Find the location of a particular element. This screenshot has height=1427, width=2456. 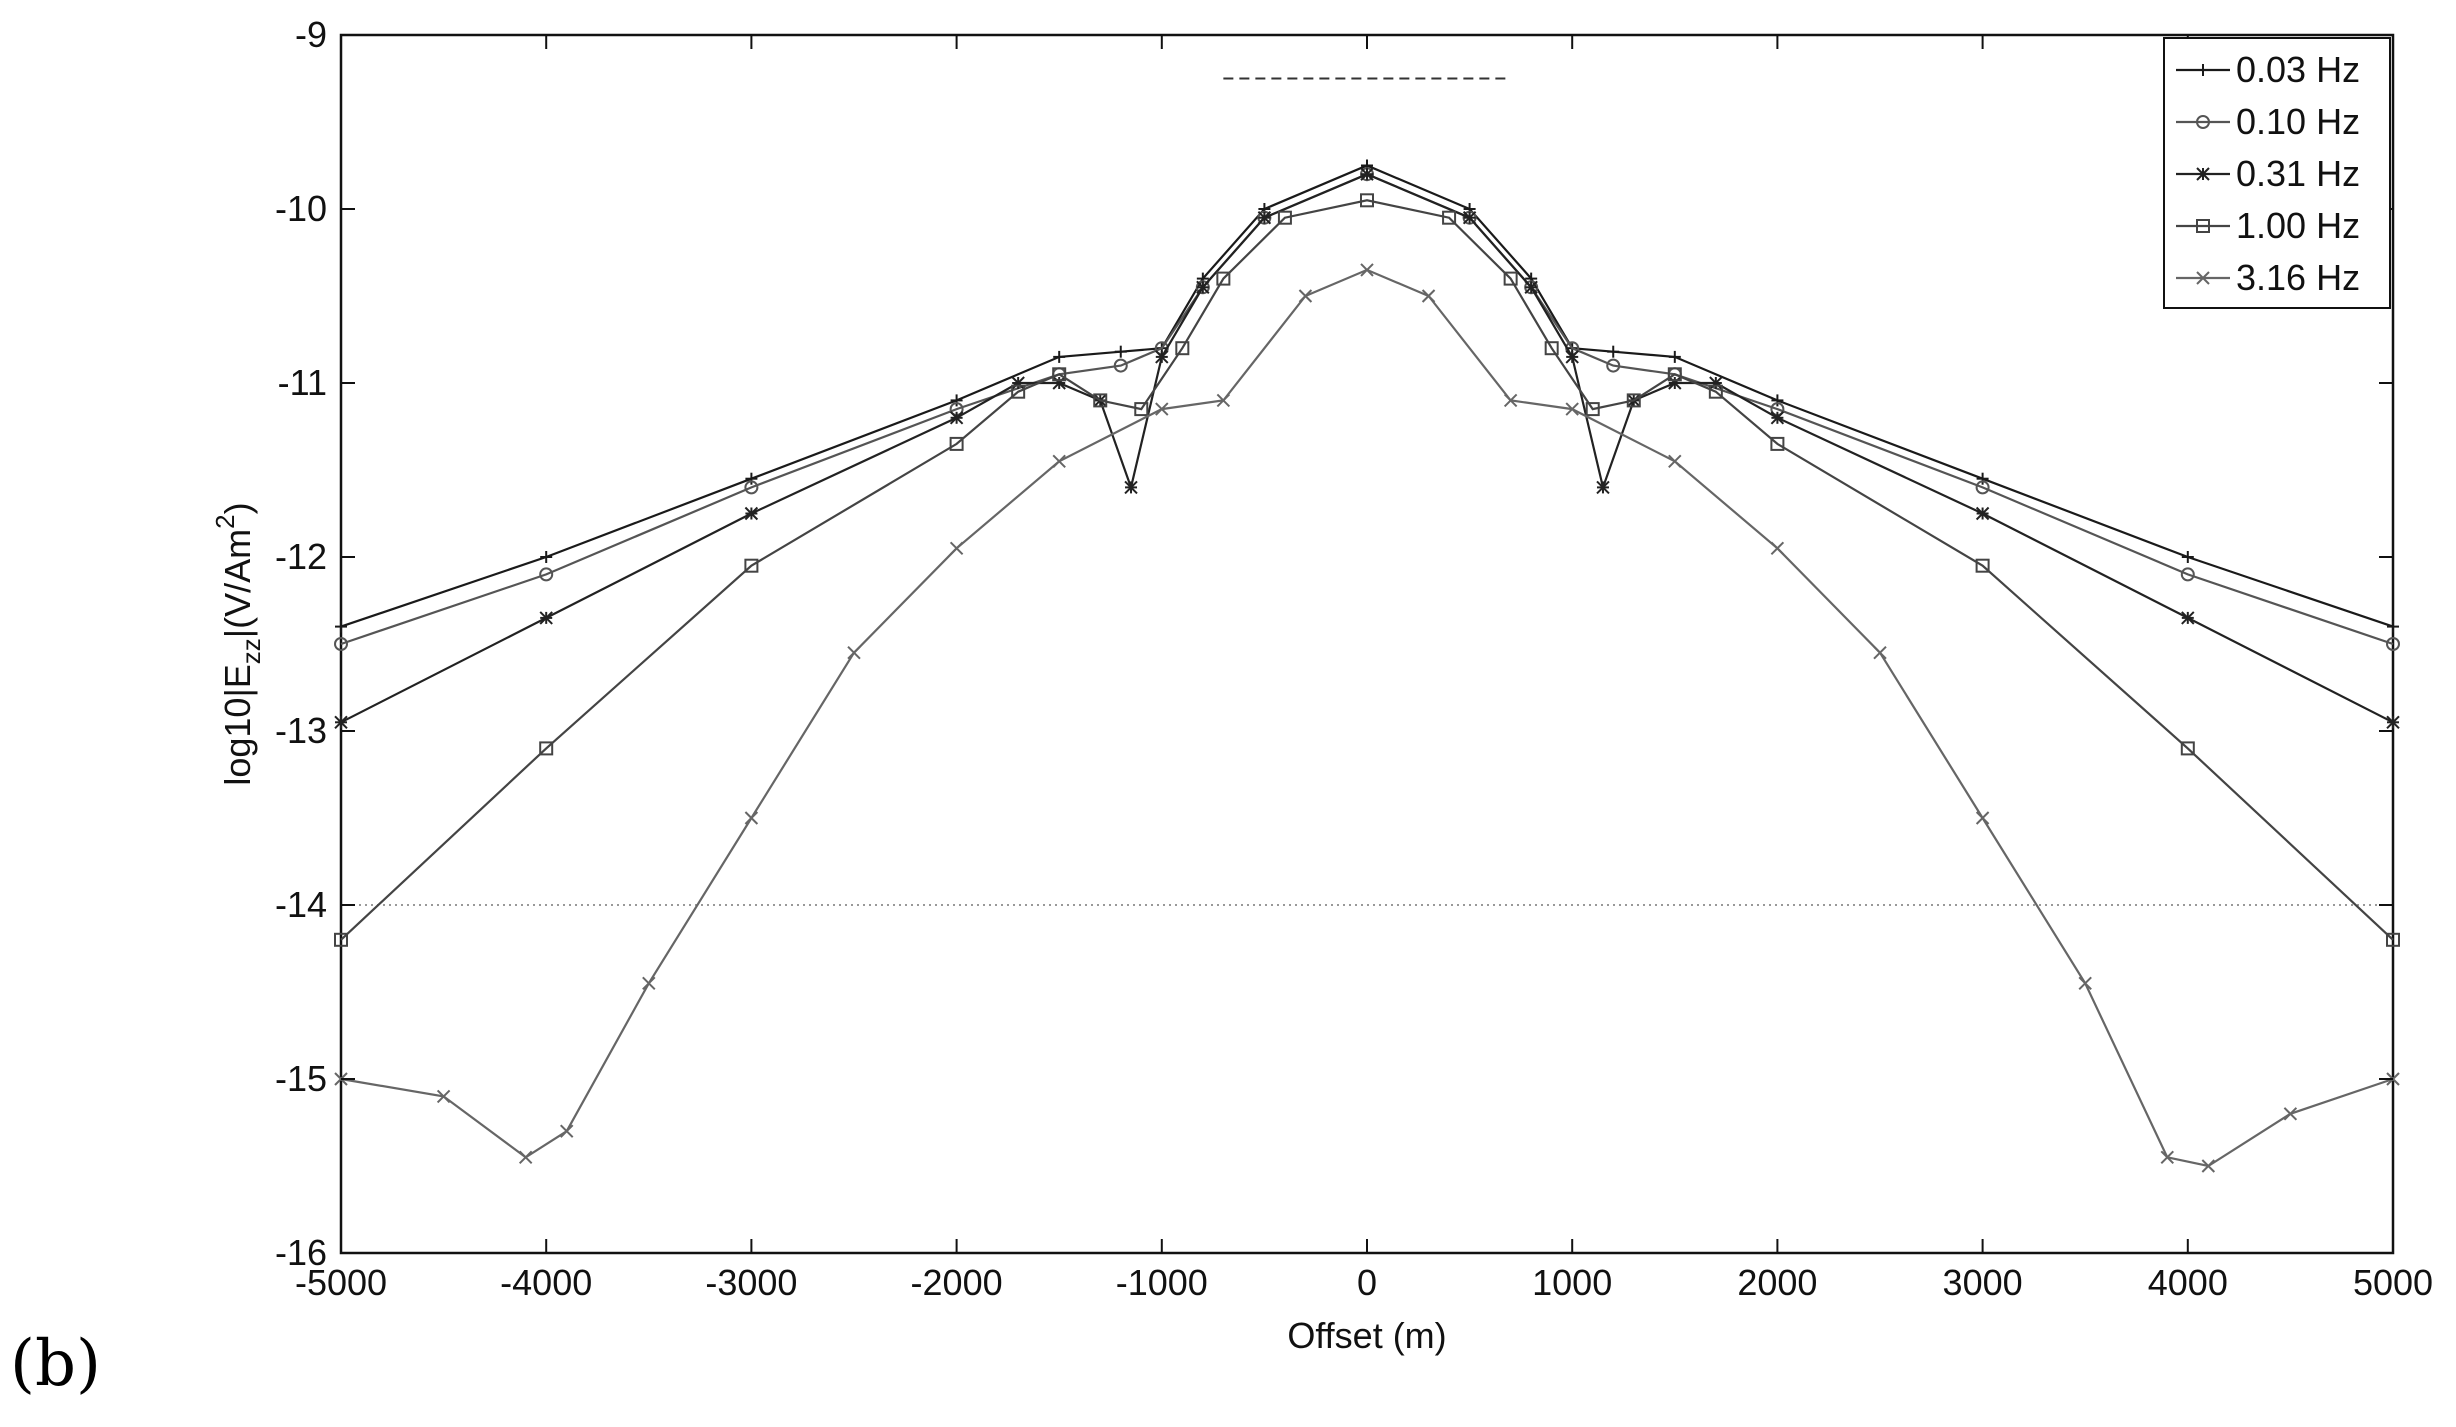

y-tick-label: -12 is located at coordinates (301, 556).